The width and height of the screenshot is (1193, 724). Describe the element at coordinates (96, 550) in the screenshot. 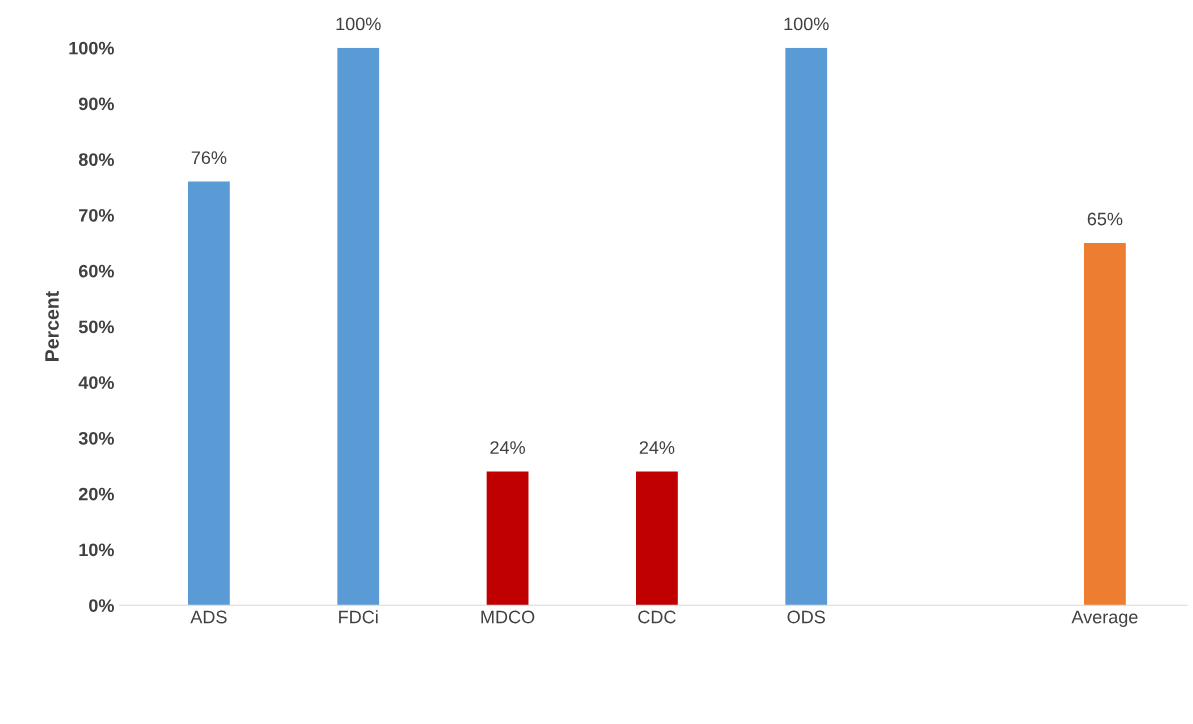

I see `y-tick-label: 10%` at that location.